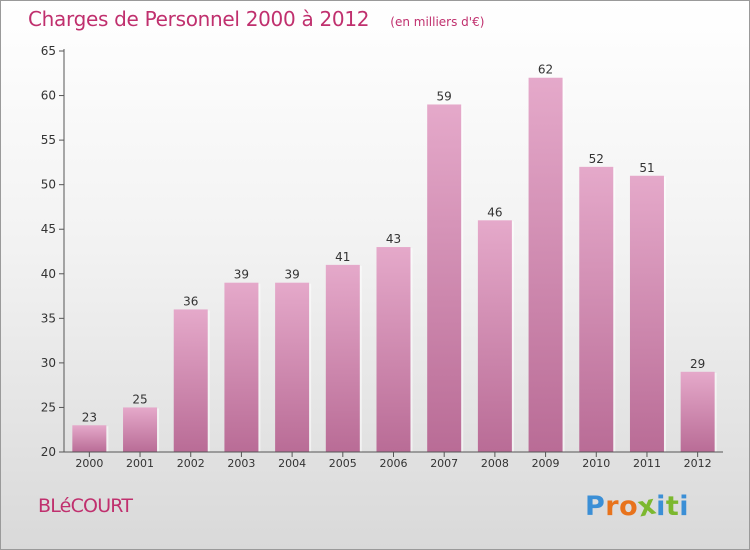 The width and height of the screenshot is (750, 550). I want to click on x-tick-label: 2003, so click(241, 463).